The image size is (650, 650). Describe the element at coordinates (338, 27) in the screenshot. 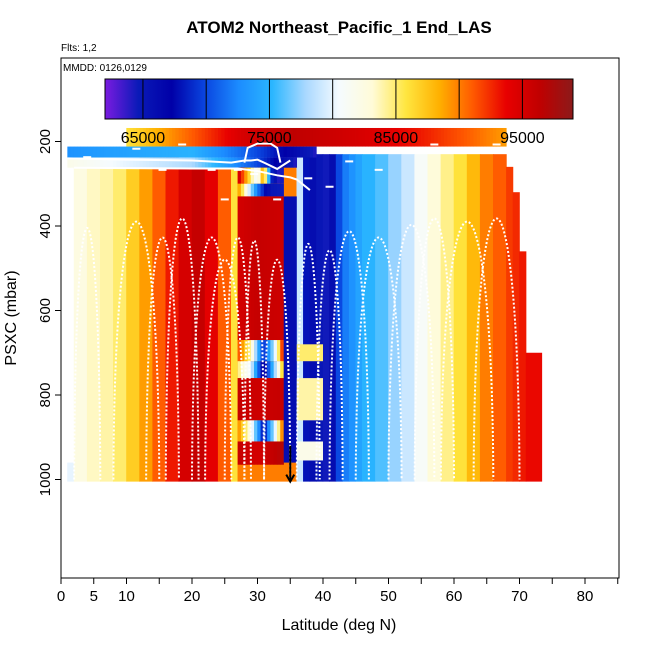

I see `chart-title: ATOM2 Northeast_Pacific_1 End_LAS` at that location.